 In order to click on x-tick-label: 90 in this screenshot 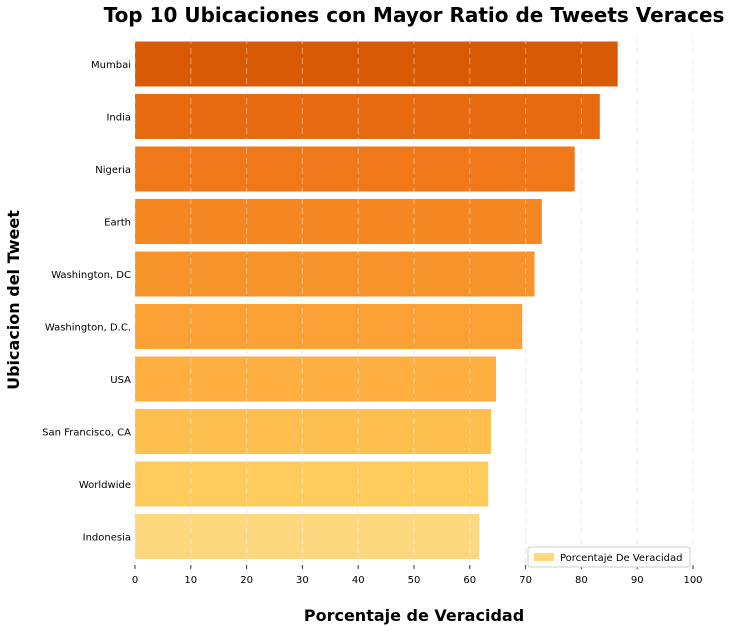, I will do `click(637, 580)`.